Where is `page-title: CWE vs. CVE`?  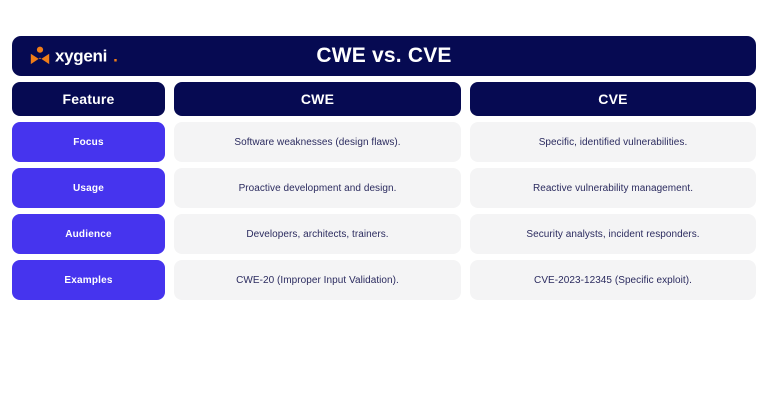 page-title: CWE vs. CVE is located at coordinates (384, 55).